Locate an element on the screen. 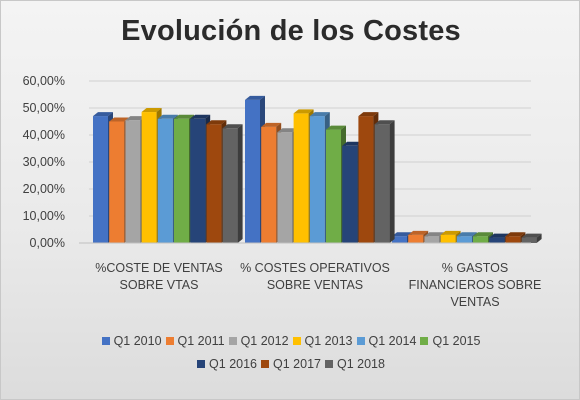 This screenshot has width=580, height=400. legend-item: Q1 2013 is located at coordinates (322, 341).